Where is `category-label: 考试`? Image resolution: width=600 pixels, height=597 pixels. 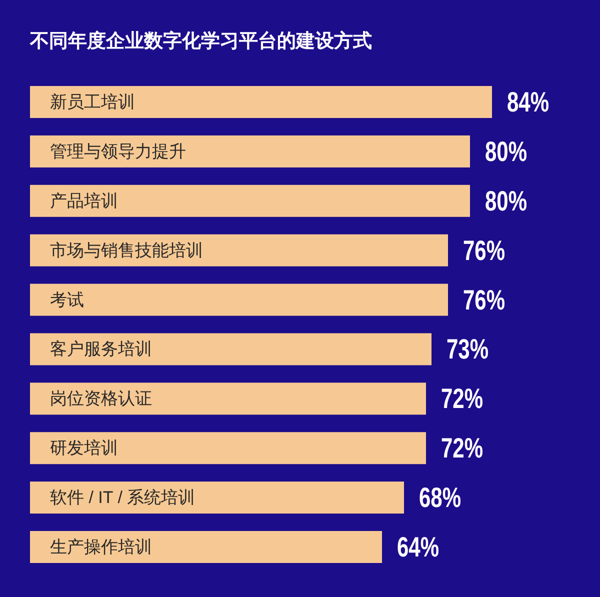 category-label: 考试 is located at coordinates (67, 300).